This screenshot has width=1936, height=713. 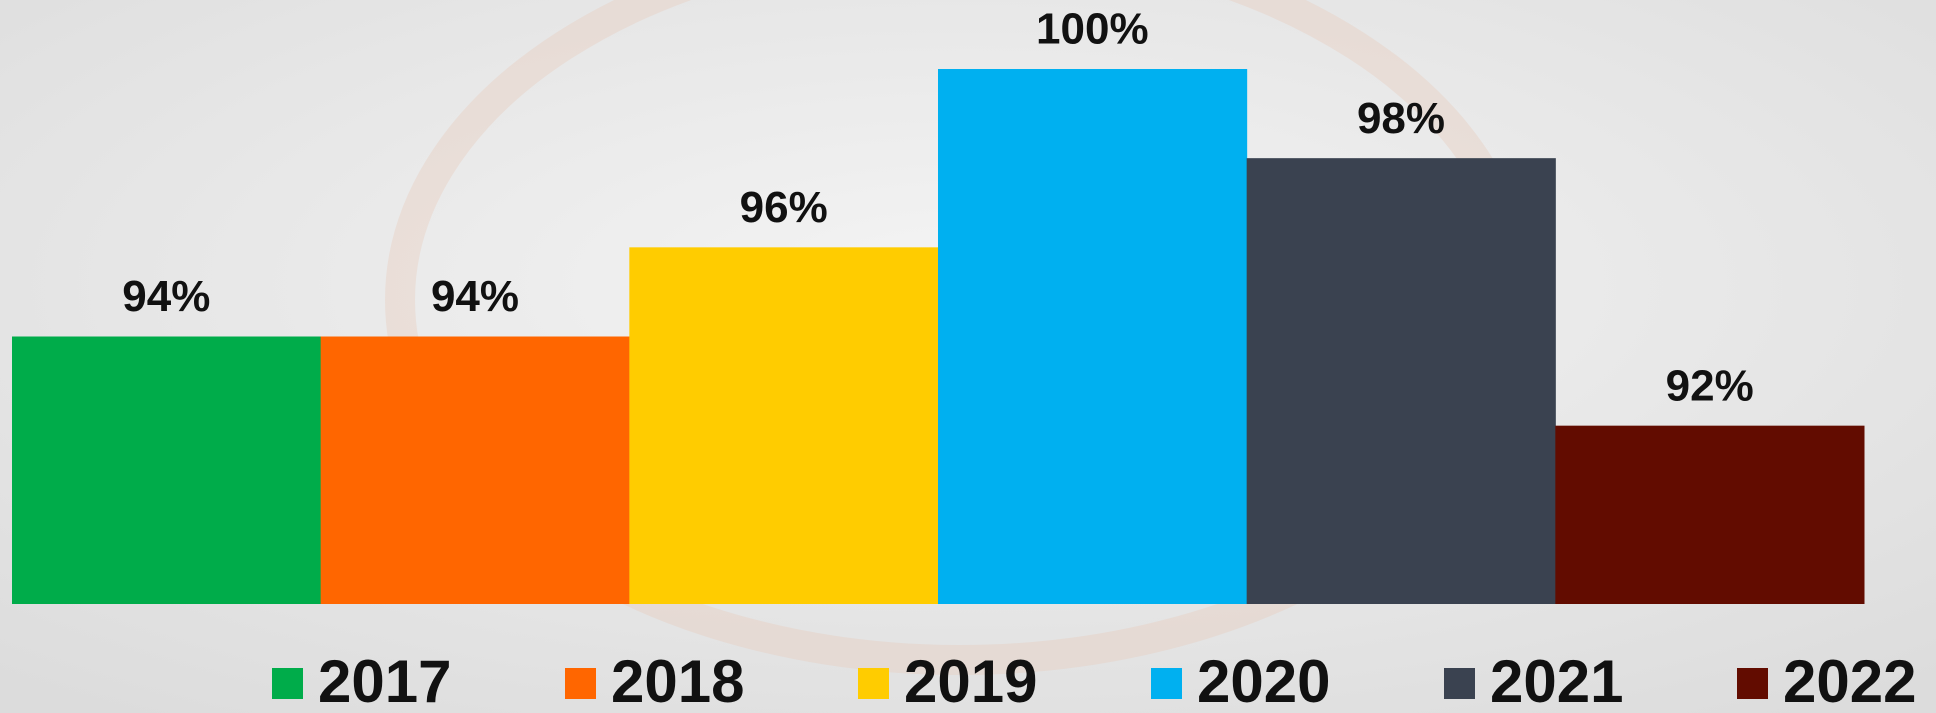 I want to click on data-label: 100%, so click(x=1092, y=29).